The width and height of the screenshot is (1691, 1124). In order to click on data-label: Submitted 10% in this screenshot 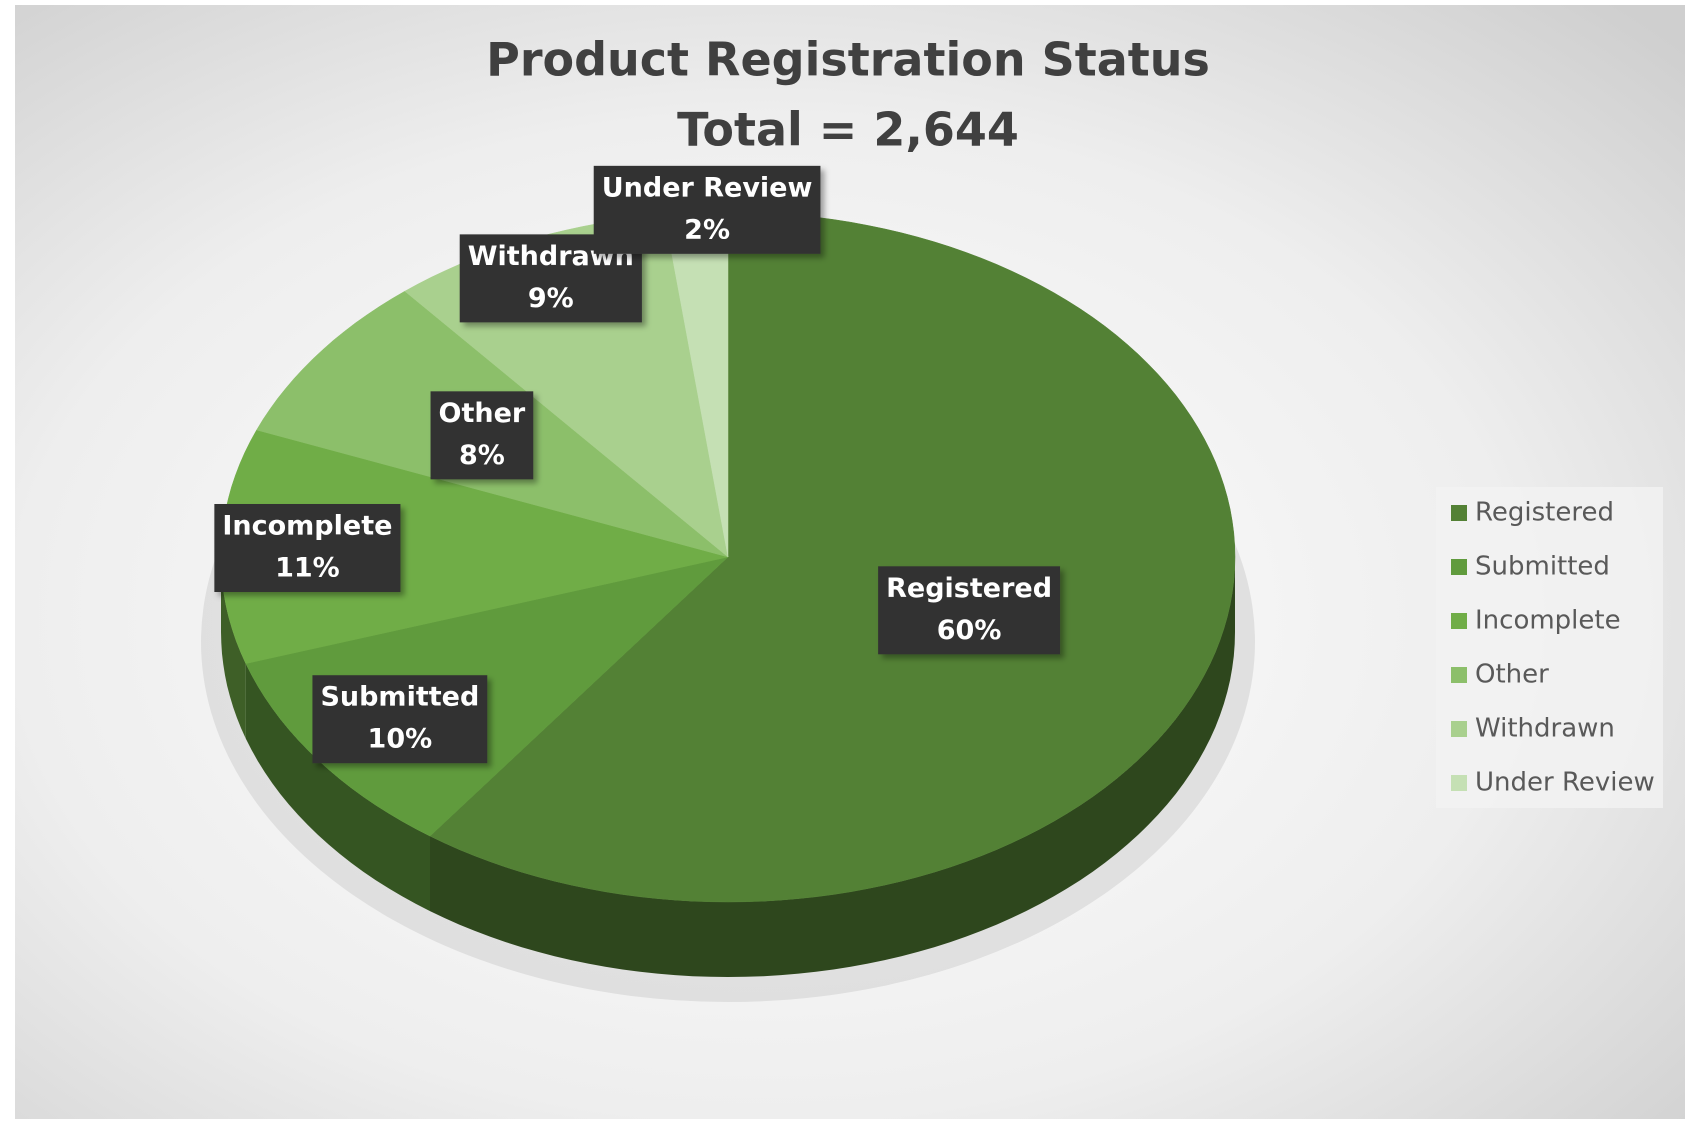, I will do `click(400, 719)`.